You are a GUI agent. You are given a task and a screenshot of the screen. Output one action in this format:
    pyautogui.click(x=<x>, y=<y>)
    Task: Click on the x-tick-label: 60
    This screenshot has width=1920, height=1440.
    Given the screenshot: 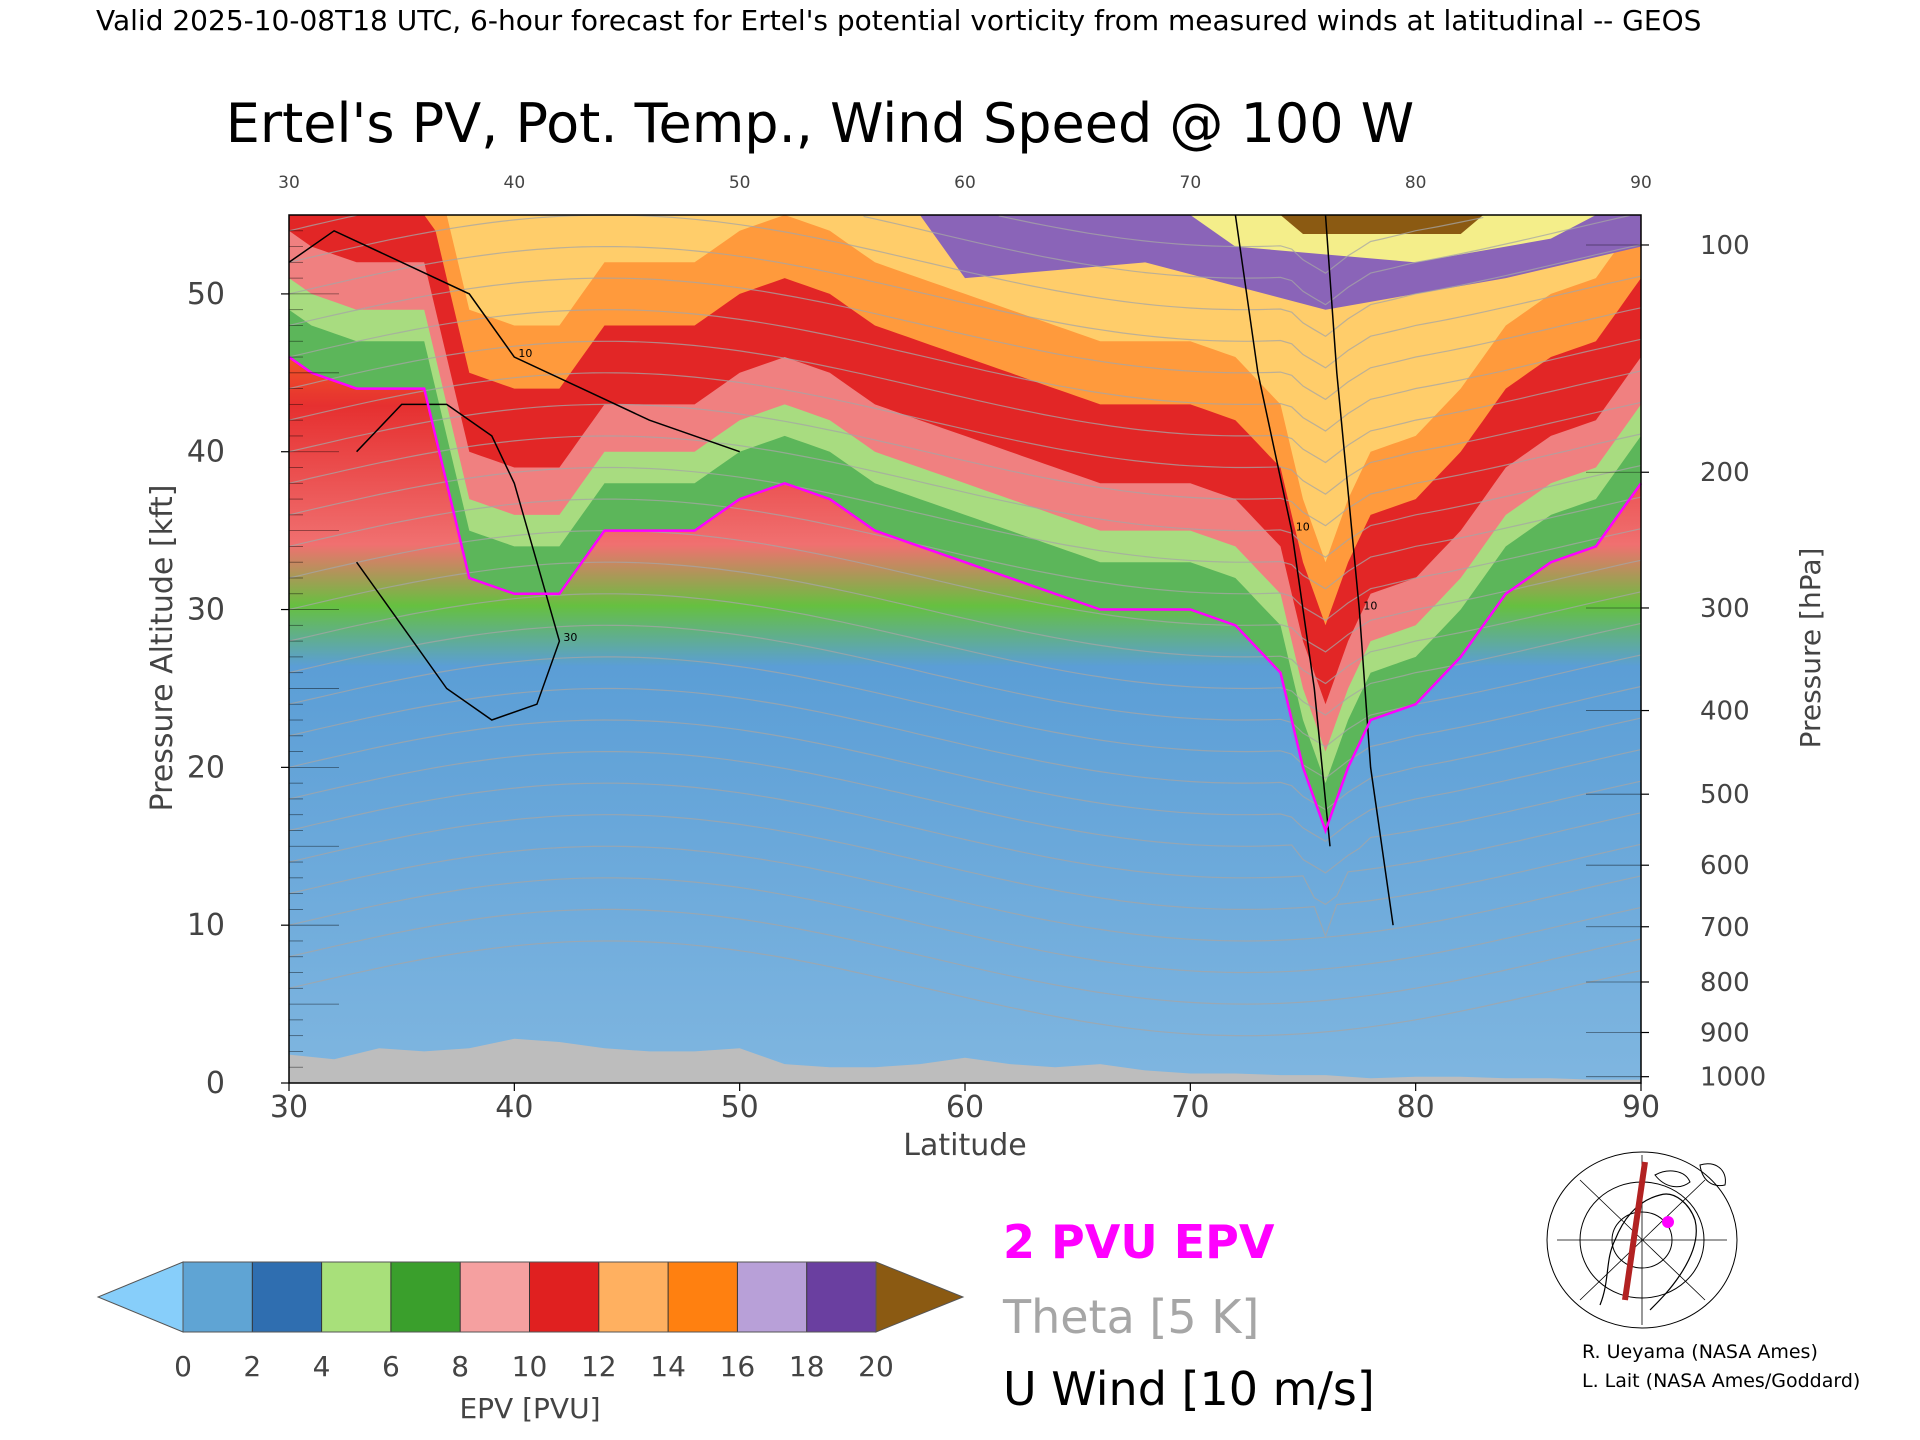 What is the action you would take?
    pyautogui.click(x=965, y=1107)
    